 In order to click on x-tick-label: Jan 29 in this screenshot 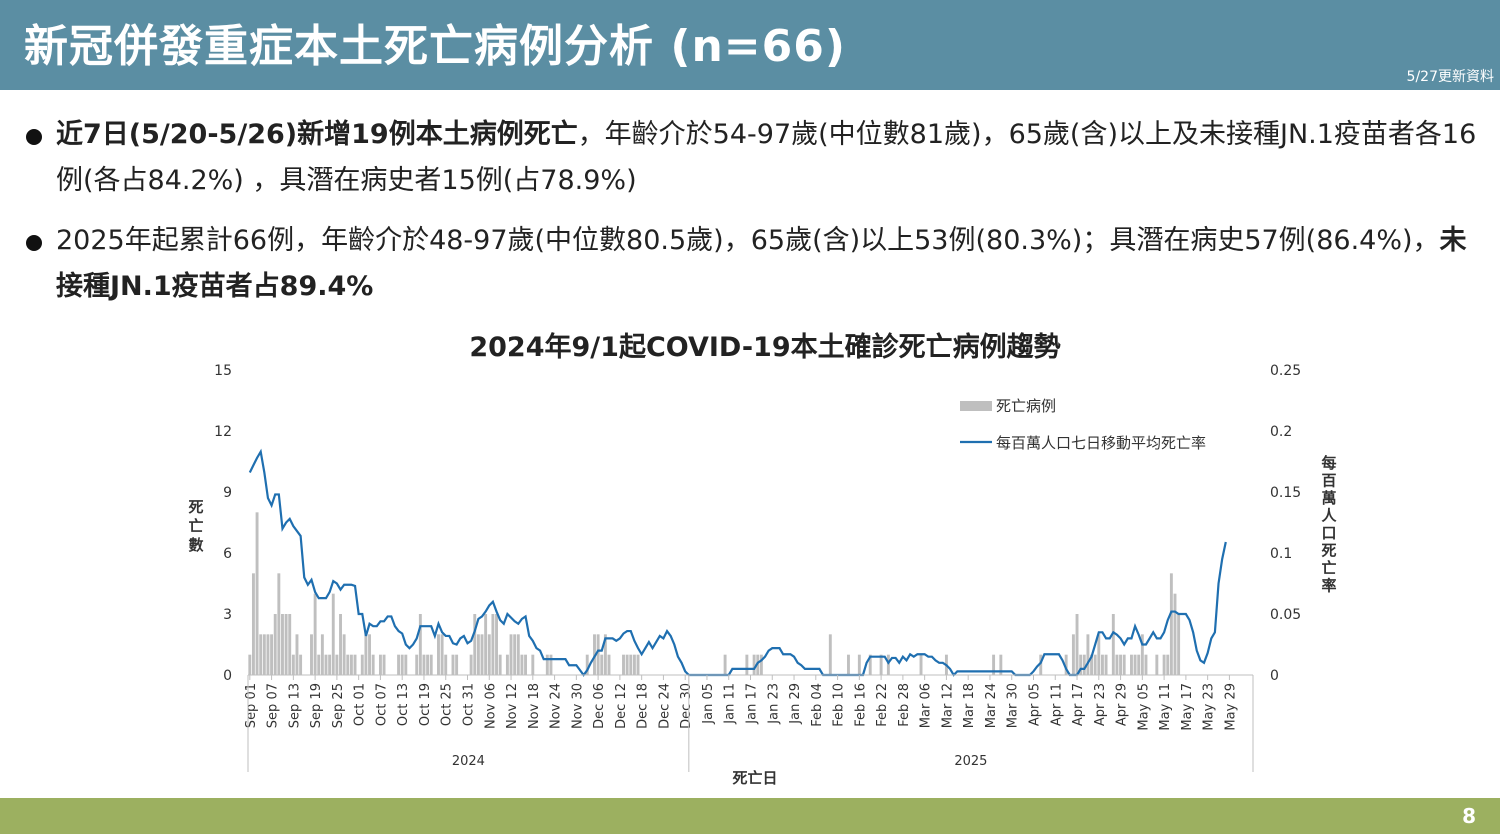, I will do `click(795, 704)`.